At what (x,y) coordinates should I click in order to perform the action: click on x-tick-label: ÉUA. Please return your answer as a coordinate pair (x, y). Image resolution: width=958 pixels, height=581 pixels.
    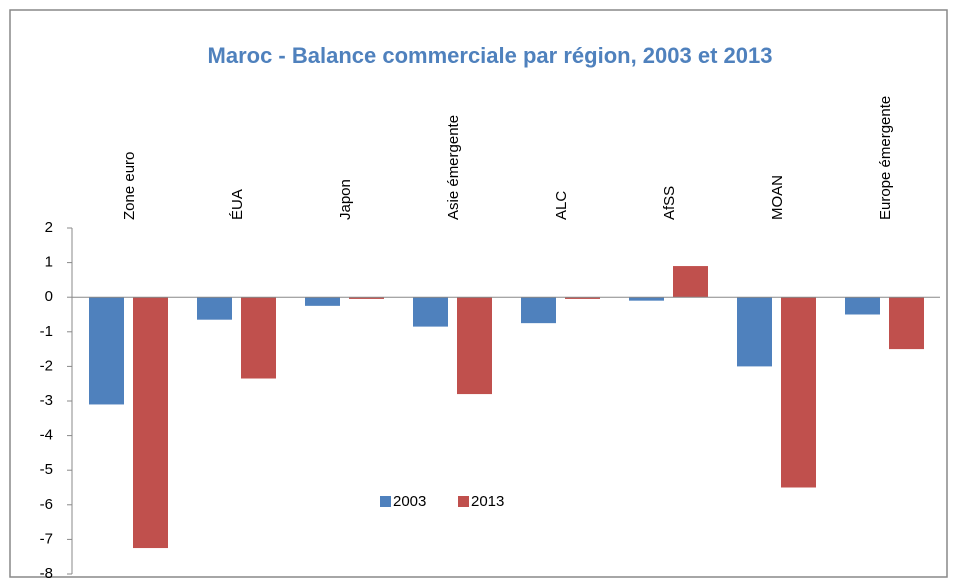
    Looking at the image, I should click on (237, 204).